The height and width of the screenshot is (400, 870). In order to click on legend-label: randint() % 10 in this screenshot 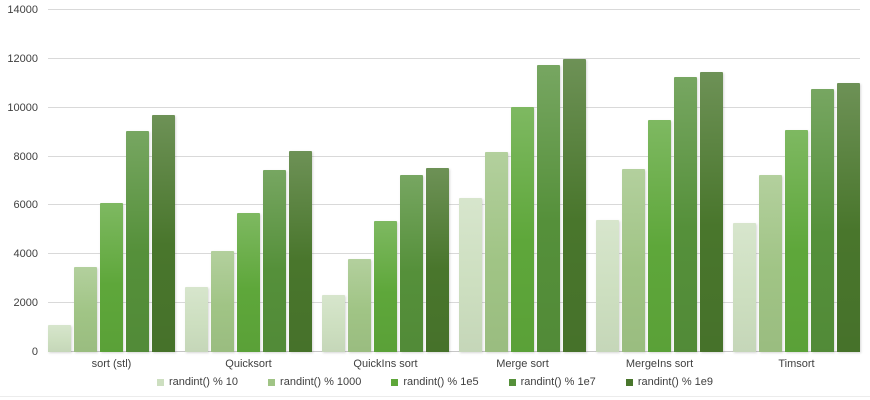, I will do `click(203, 382)`.